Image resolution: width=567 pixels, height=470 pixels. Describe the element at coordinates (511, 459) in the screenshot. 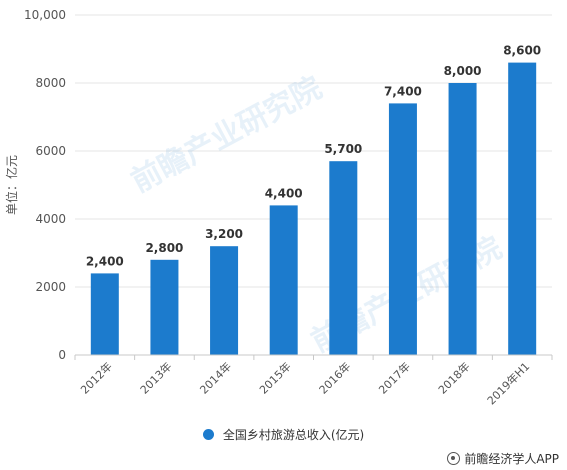

I see `footer-text: 前瞻经济学人APP` at that location.